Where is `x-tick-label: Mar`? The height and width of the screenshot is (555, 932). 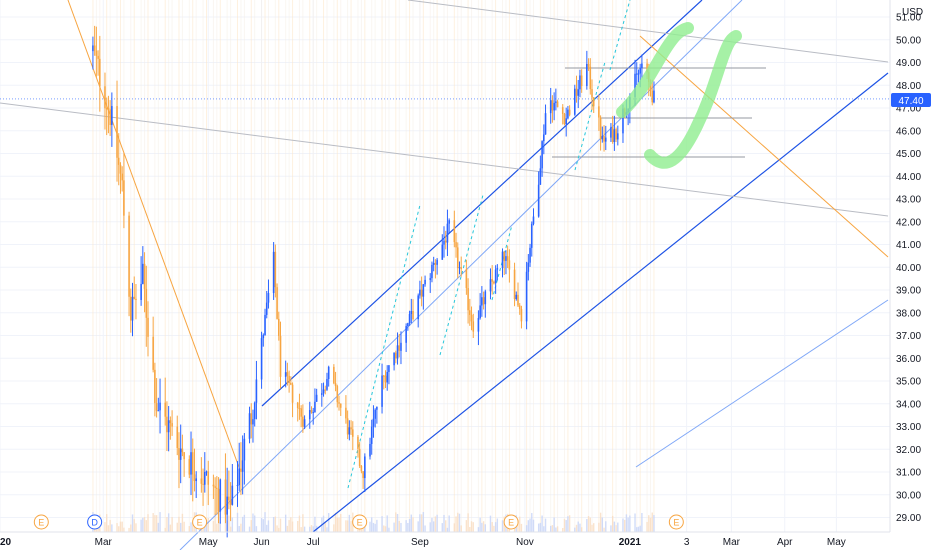
x-tick-label: Mar is located at coordinates (732, 542).